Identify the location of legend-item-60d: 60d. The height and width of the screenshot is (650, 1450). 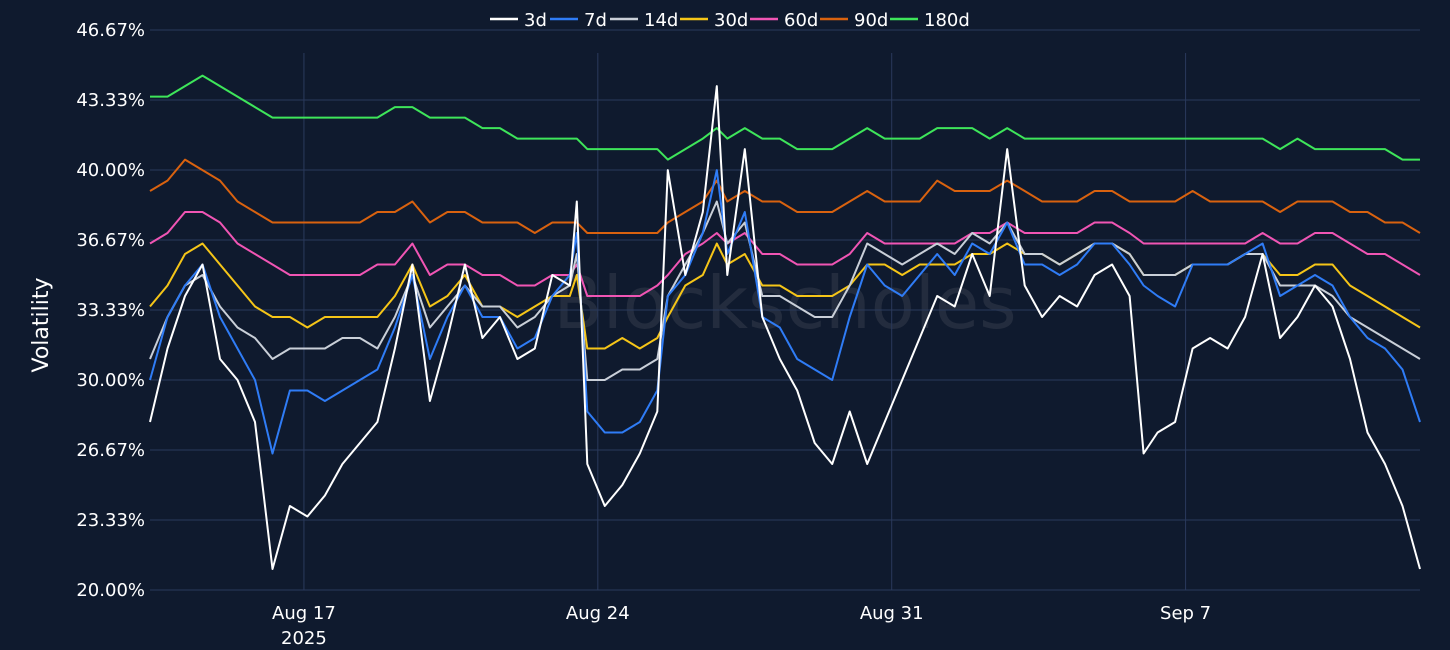
(784, 20).